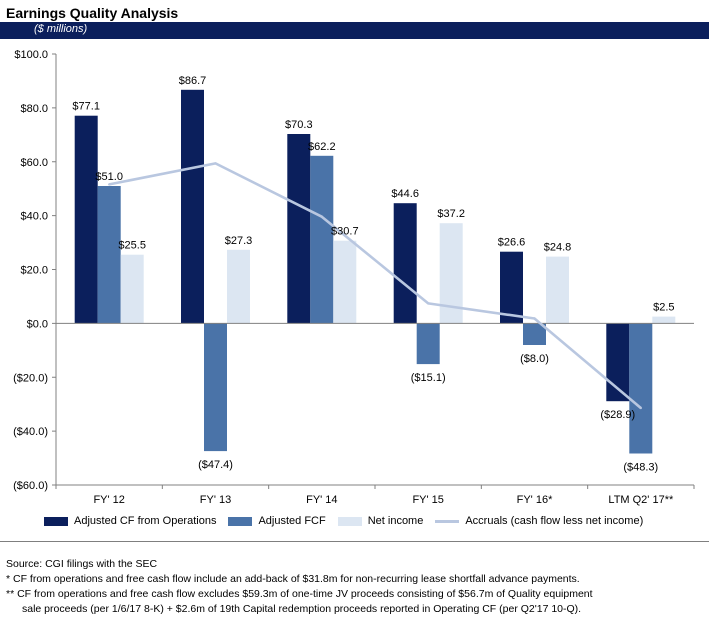 The width and height of the screenshot is (711, 624). What do you see at coordinates (640, 468) in the screenshot?
I see `data-label: ($48.3)` at bounding box center [640, 468].